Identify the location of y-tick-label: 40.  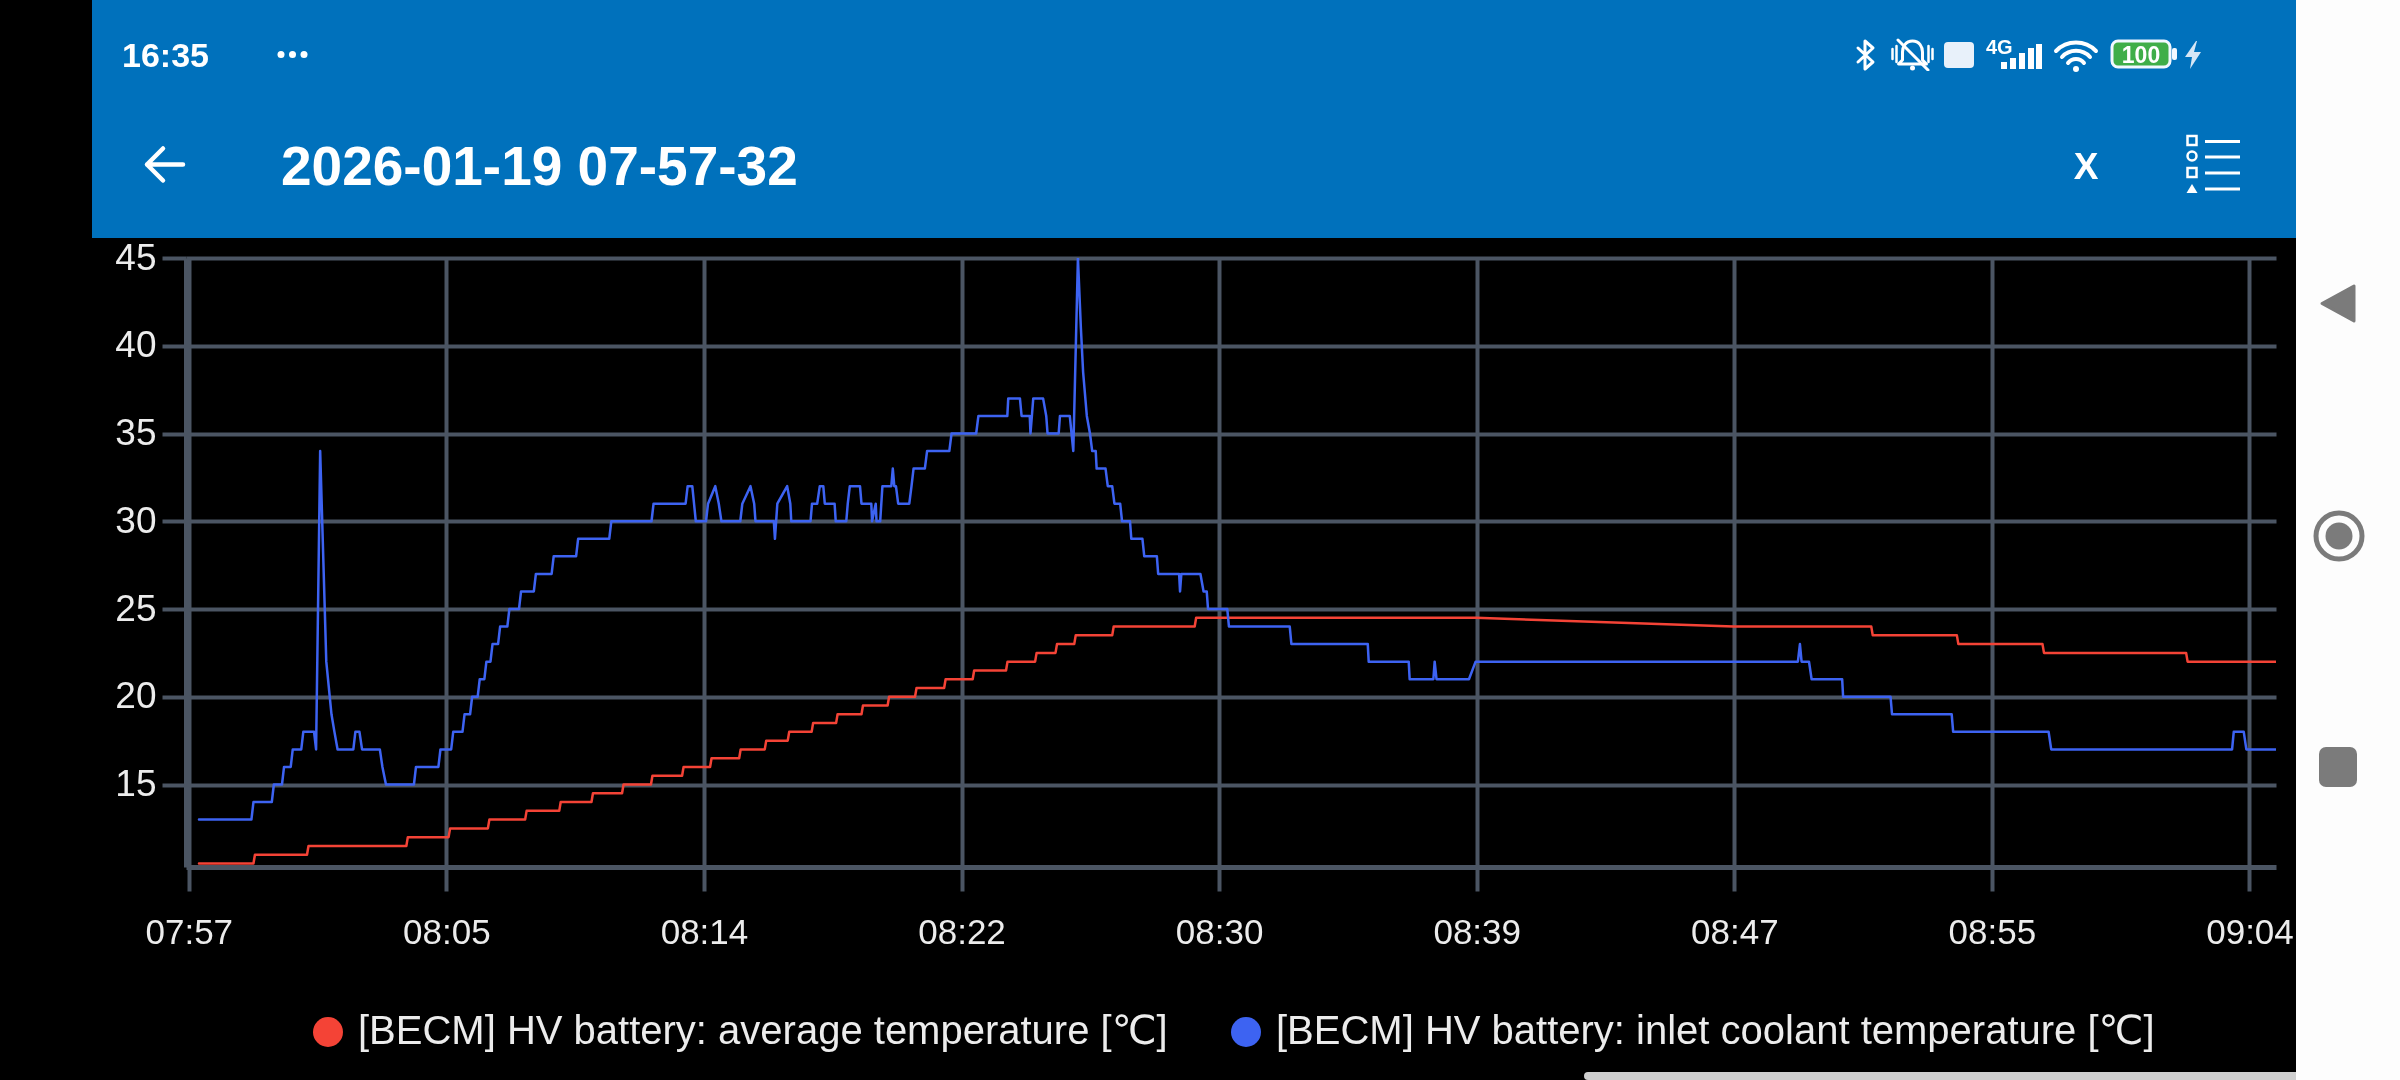
(136, 345).